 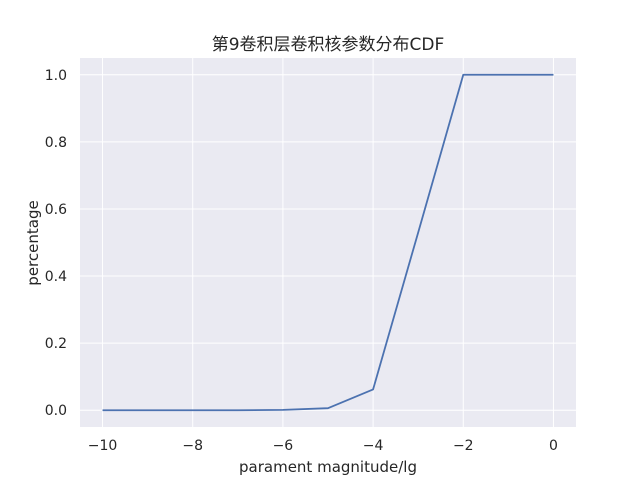 What do you see at coordinates (56, 143) in the screenshot?
I see `y-tick-label: 0.8` at bounding box center [56, 143].